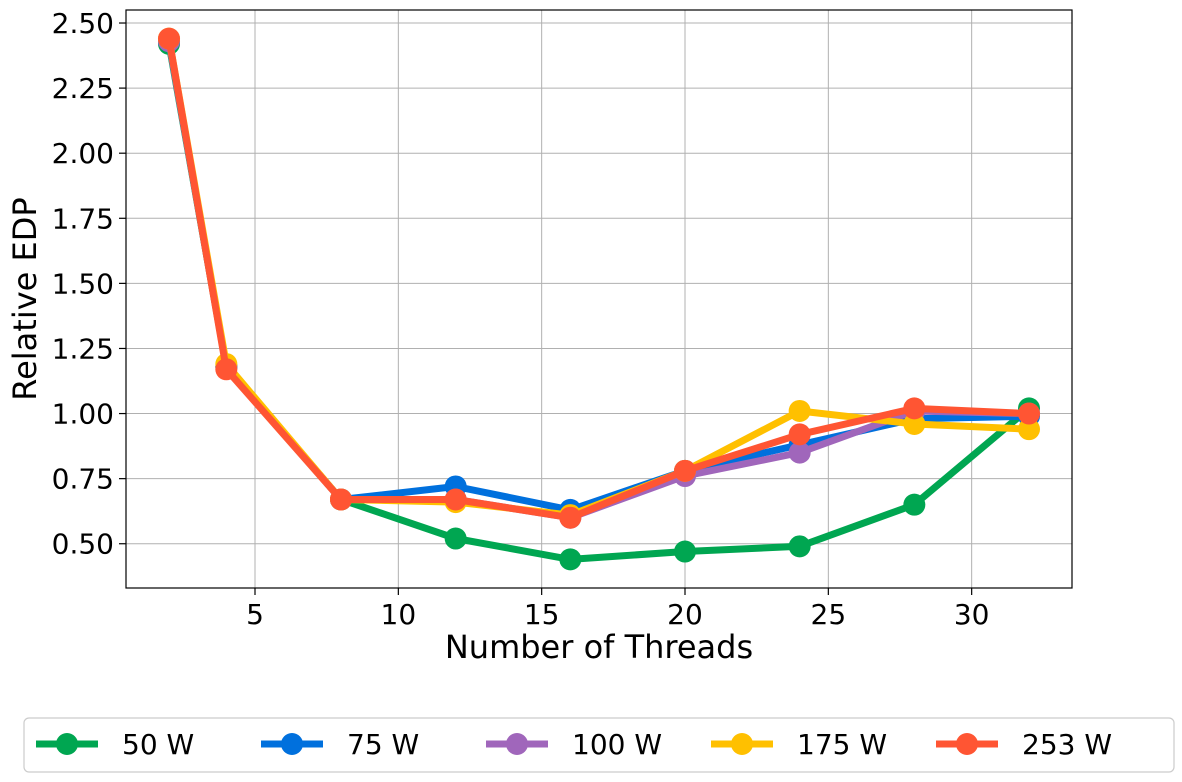 This screenshot has height=782, width=1182. I want to click on legend-marker-100w, so click(517, 744).